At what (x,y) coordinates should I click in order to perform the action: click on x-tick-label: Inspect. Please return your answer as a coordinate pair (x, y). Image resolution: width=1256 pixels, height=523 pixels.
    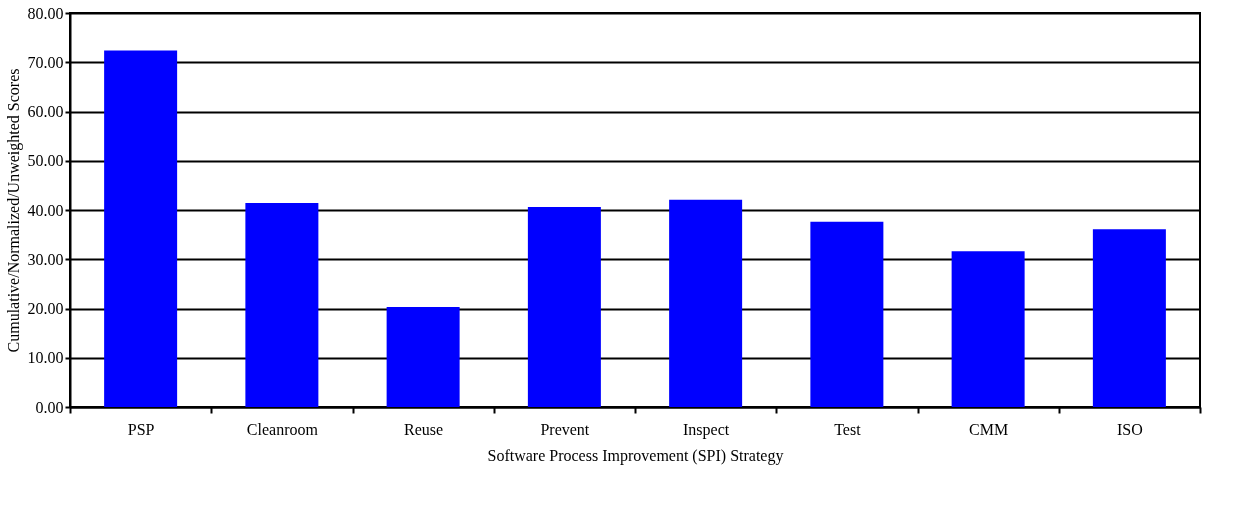
    Looking at the image, I should click on (706, 429).